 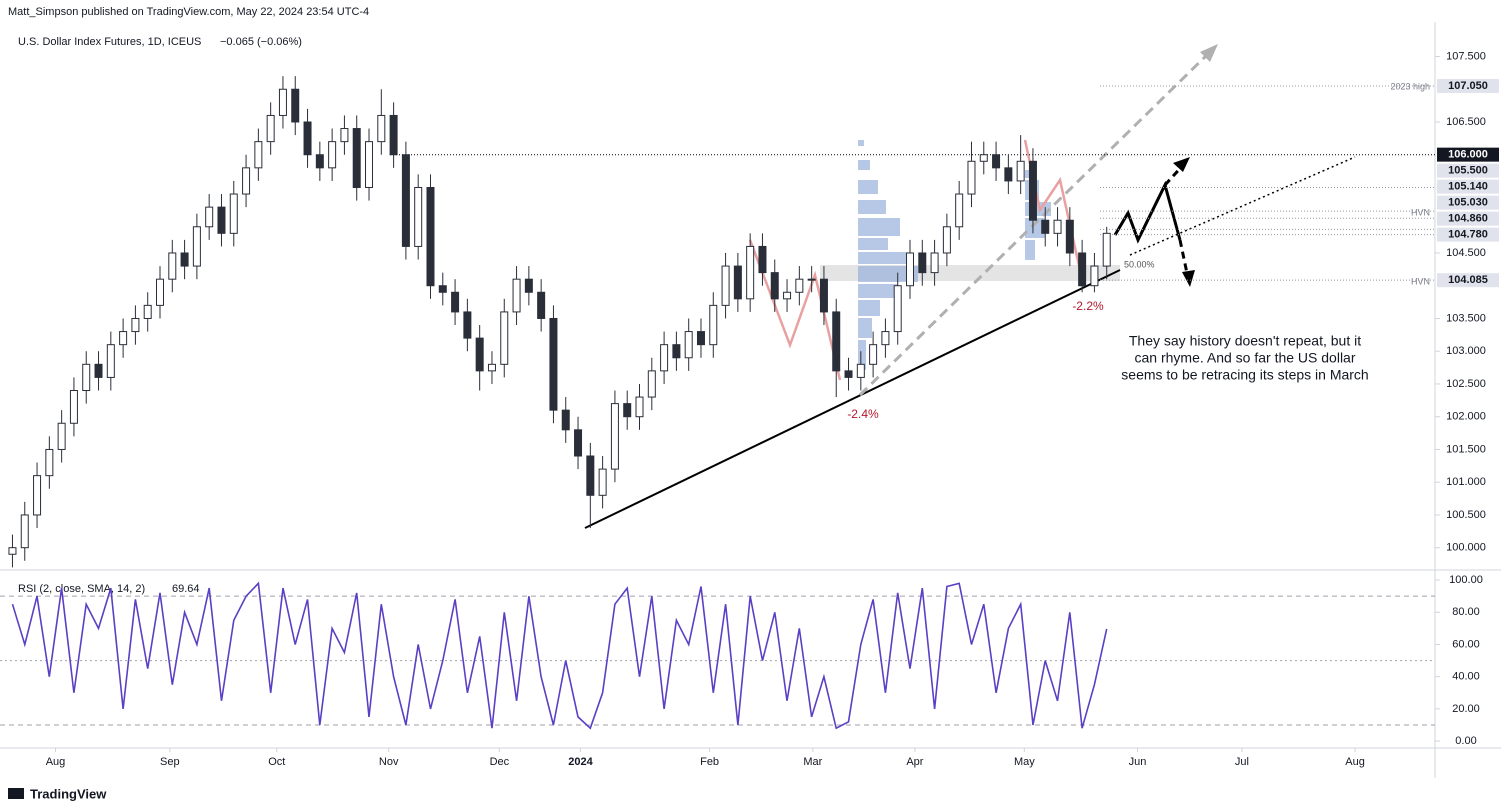 What do you see at coordinates (1466, 351) in the screenshot?
I see `y-tick-label: 103.000` at bounding box center [1466, 351].